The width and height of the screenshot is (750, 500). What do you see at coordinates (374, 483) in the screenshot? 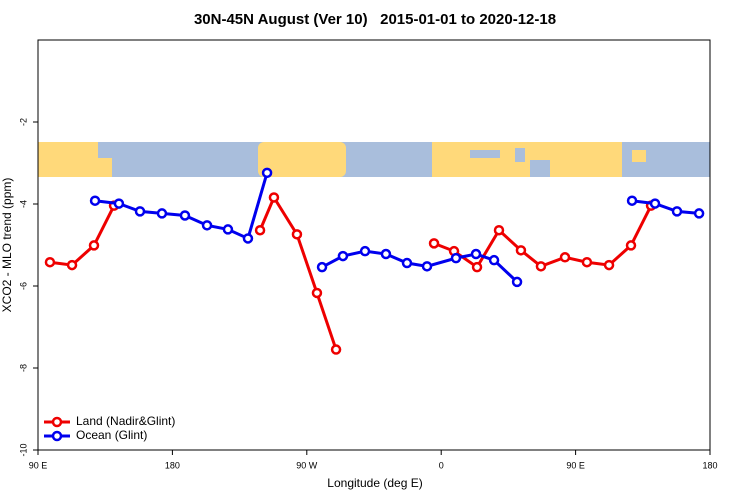
I see `x-axis-label: Longitude (deg E)` at bounding box center [374, 483].